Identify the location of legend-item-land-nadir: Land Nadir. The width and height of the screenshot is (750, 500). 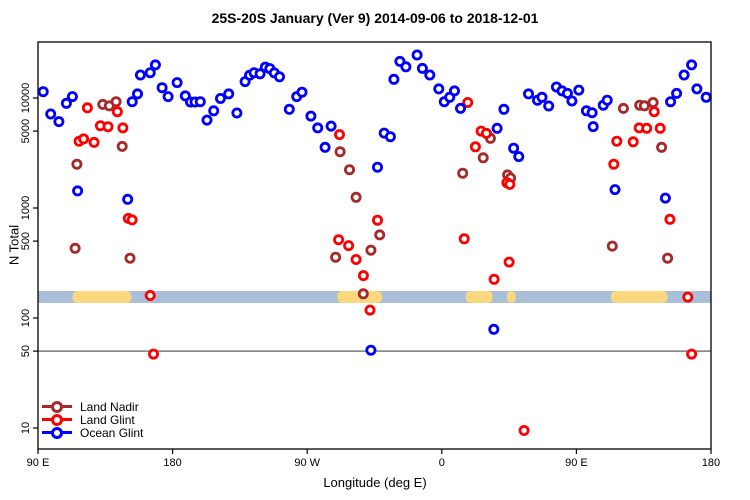
(92, 407).